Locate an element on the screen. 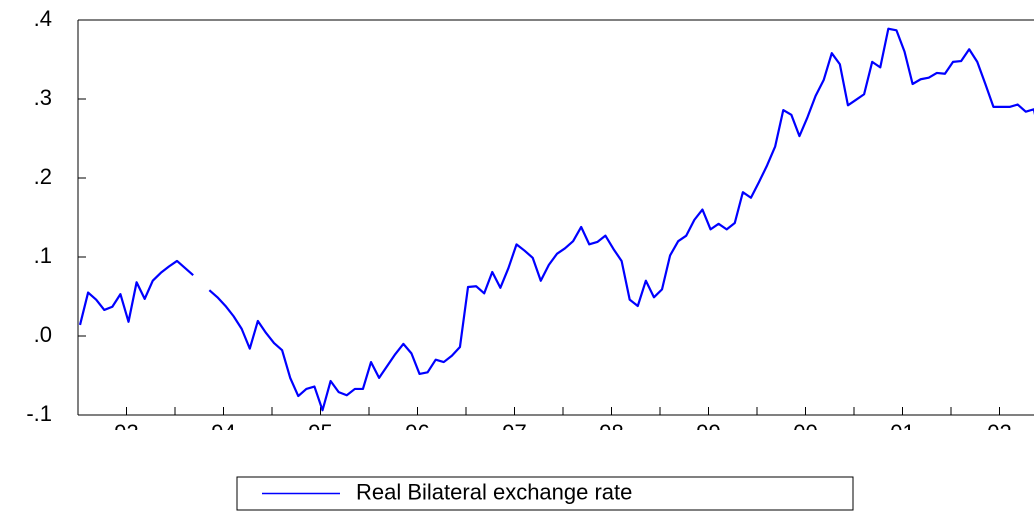  legend-label: Real Bilateral exchange rate is located at coordinates (494, 491).